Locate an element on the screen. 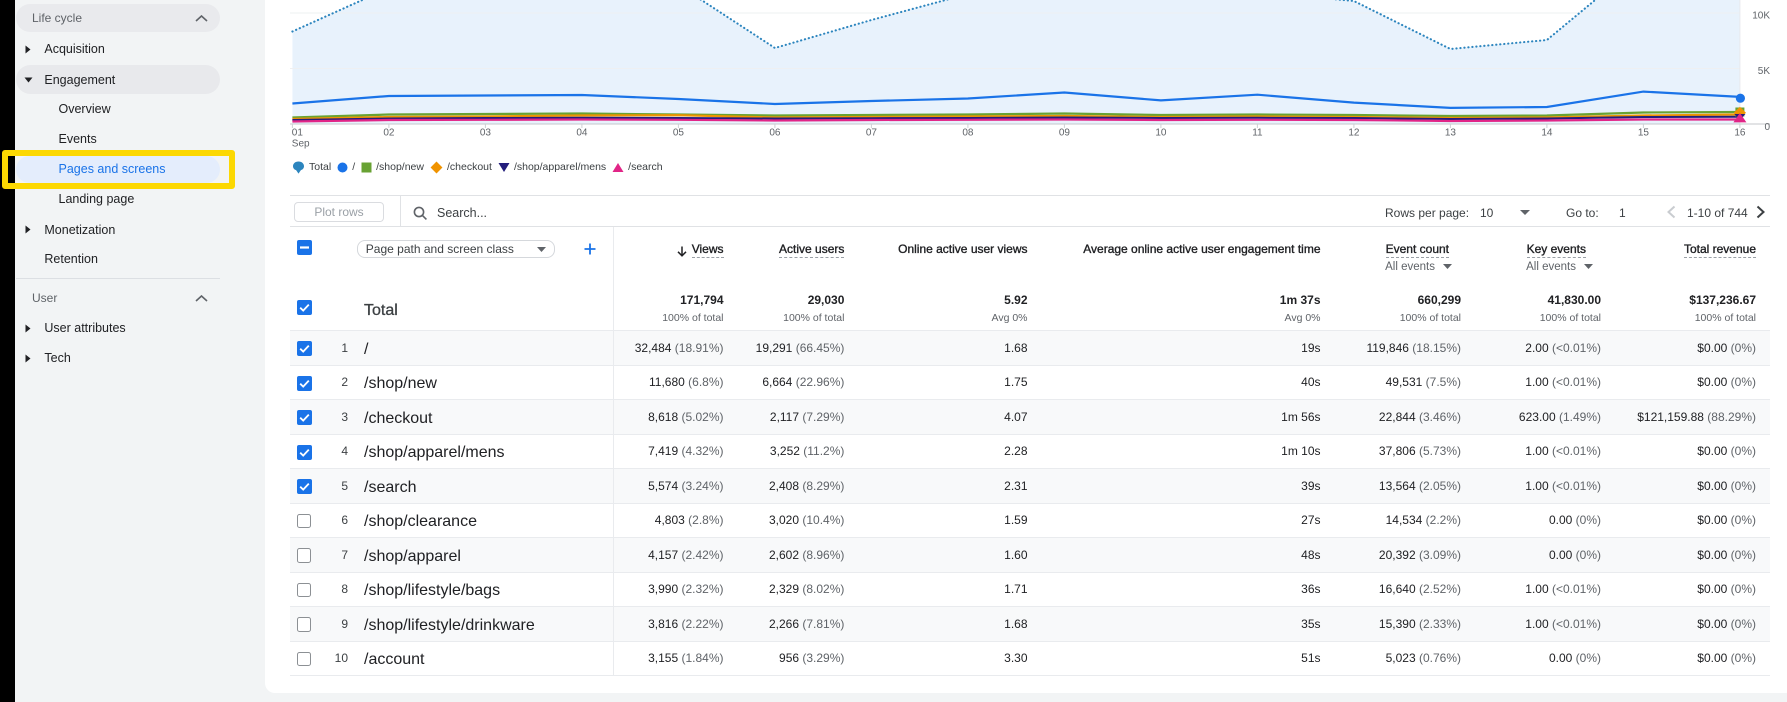  svg-text: 10 is located at coordinates (1161, 133).